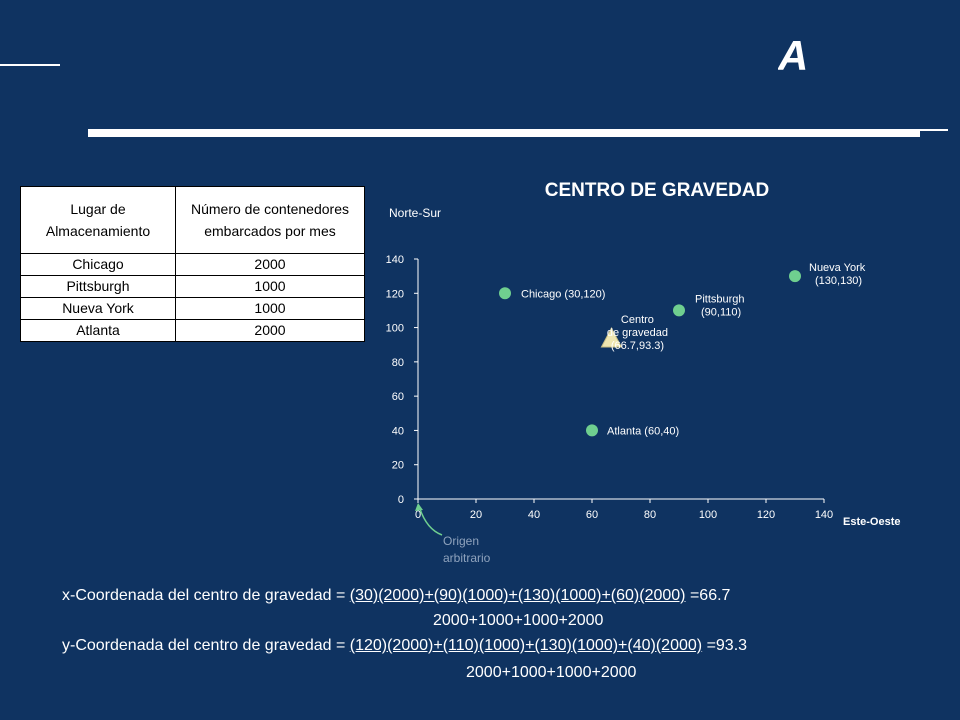 This screenshot has width=960, height=720. I want to click on y-tick-label: 140, so click(395, 260).